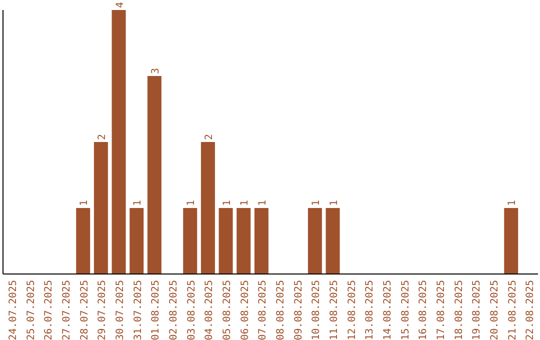 This screenshot has width=540, height=340. Describe the element at coordinates (530, 310) in the screenshot. I see `x-tick-label: 22.08.2025` at that location.